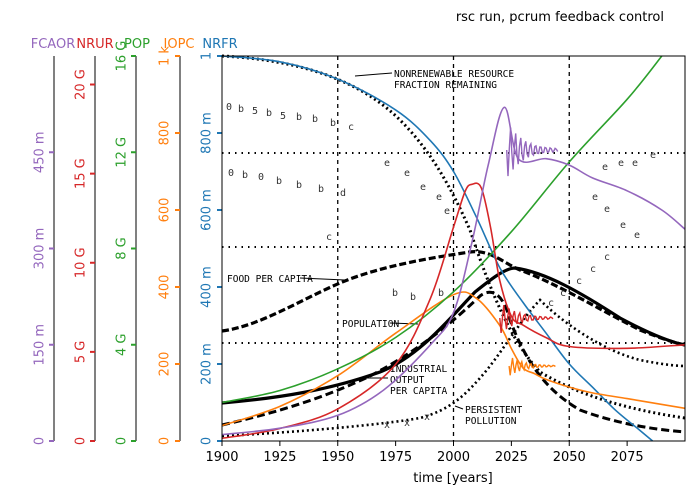  I want to click on y-tick-label: 16 G, so click(122, 56).